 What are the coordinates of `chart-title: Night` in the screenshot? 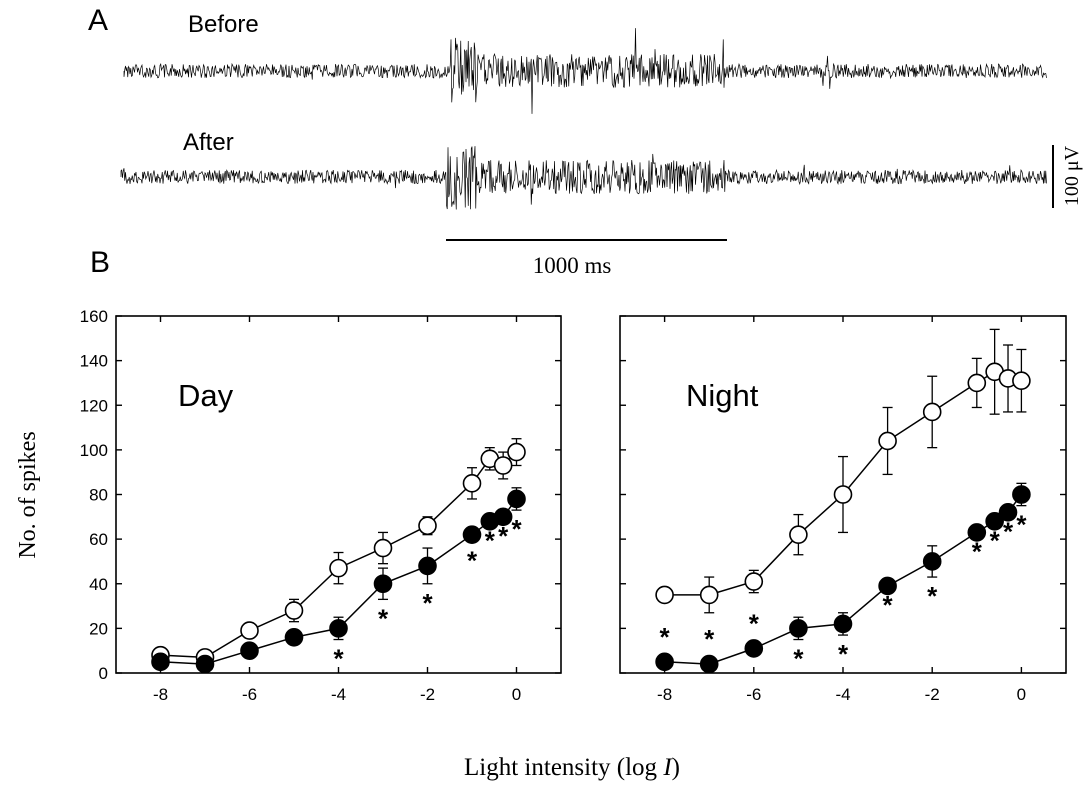 It's located at (722, 395).